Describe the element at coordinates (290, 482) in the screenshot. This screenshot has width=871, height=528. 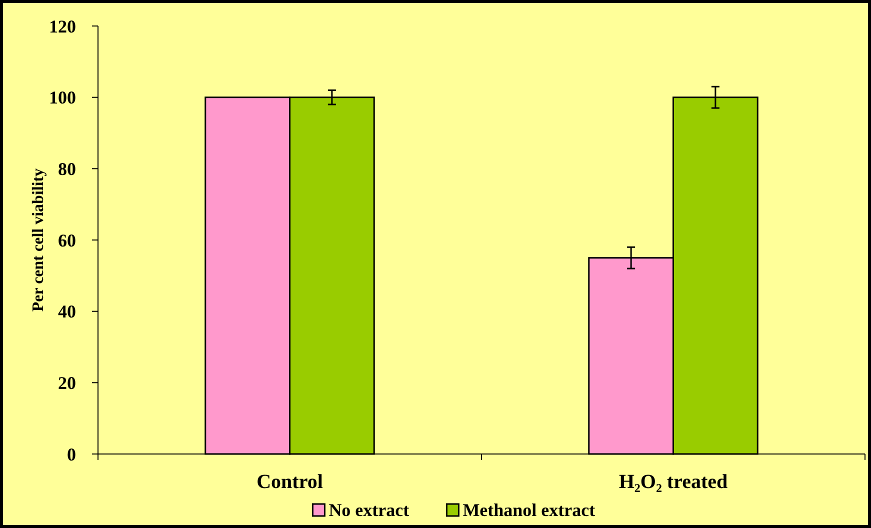
I see `x-tick-label: Control` at that location.